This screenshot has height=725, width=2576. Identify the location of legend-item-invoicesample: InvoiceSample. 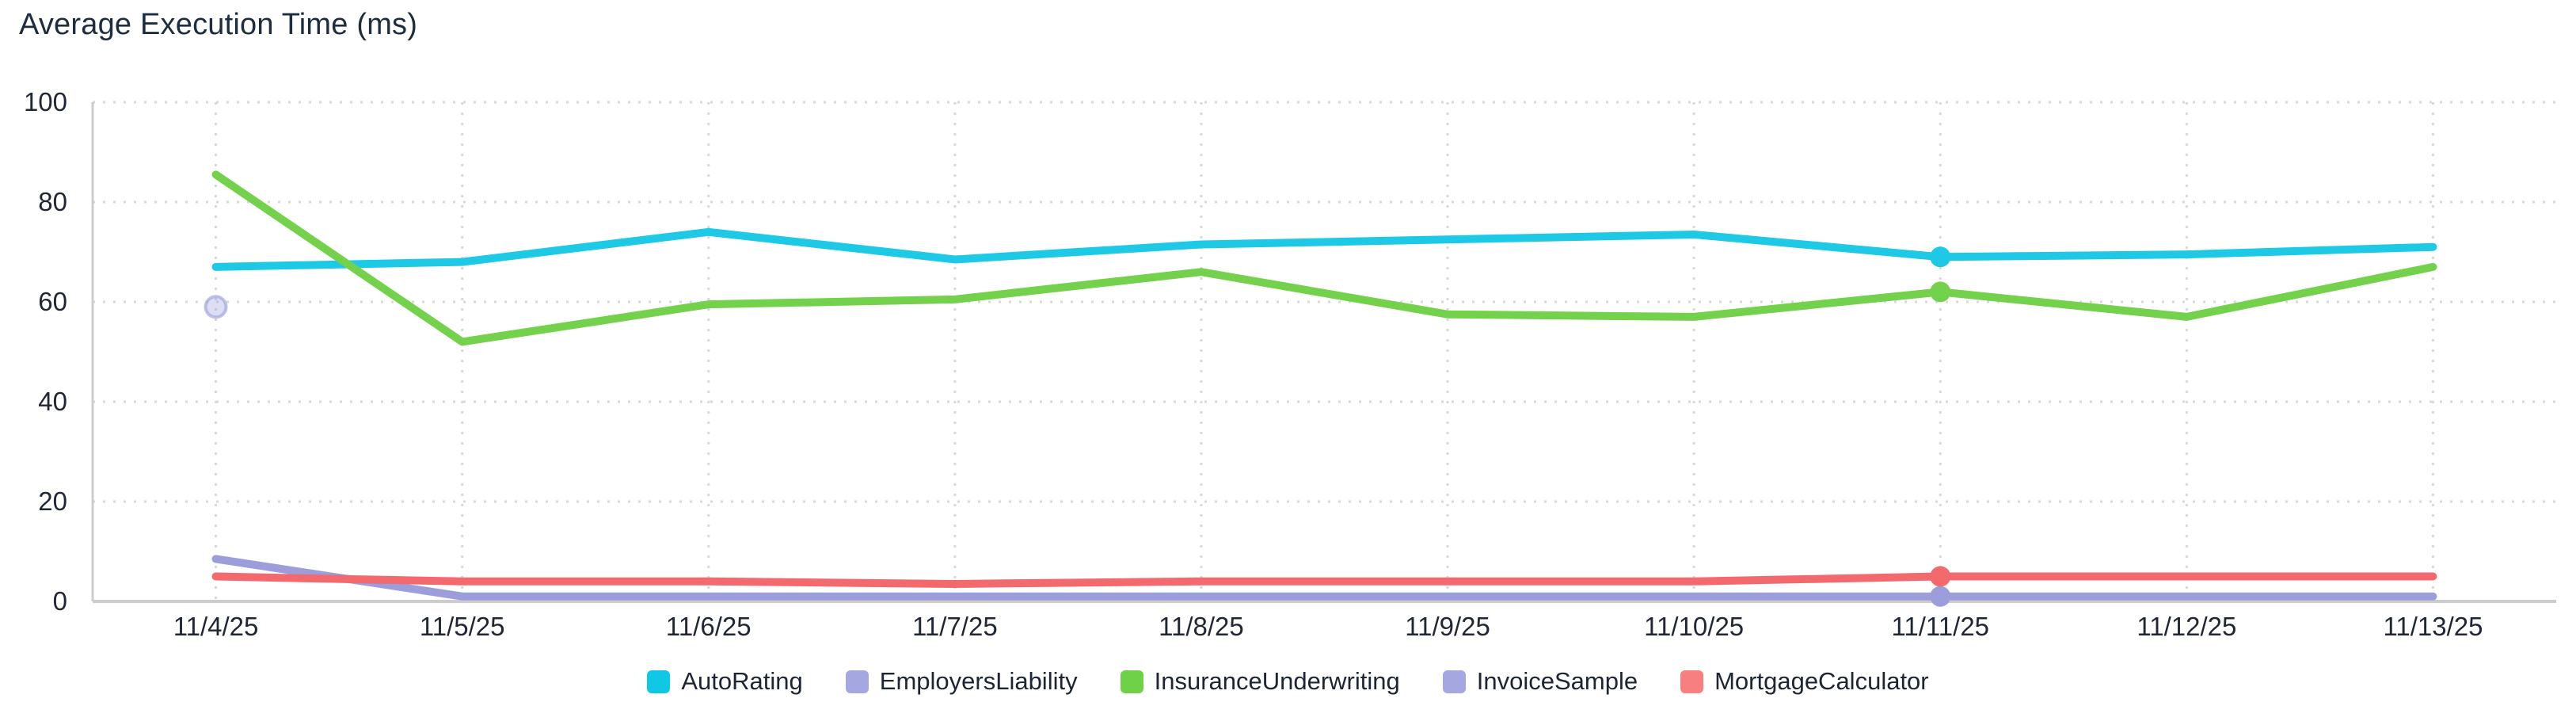
(1540, 681).